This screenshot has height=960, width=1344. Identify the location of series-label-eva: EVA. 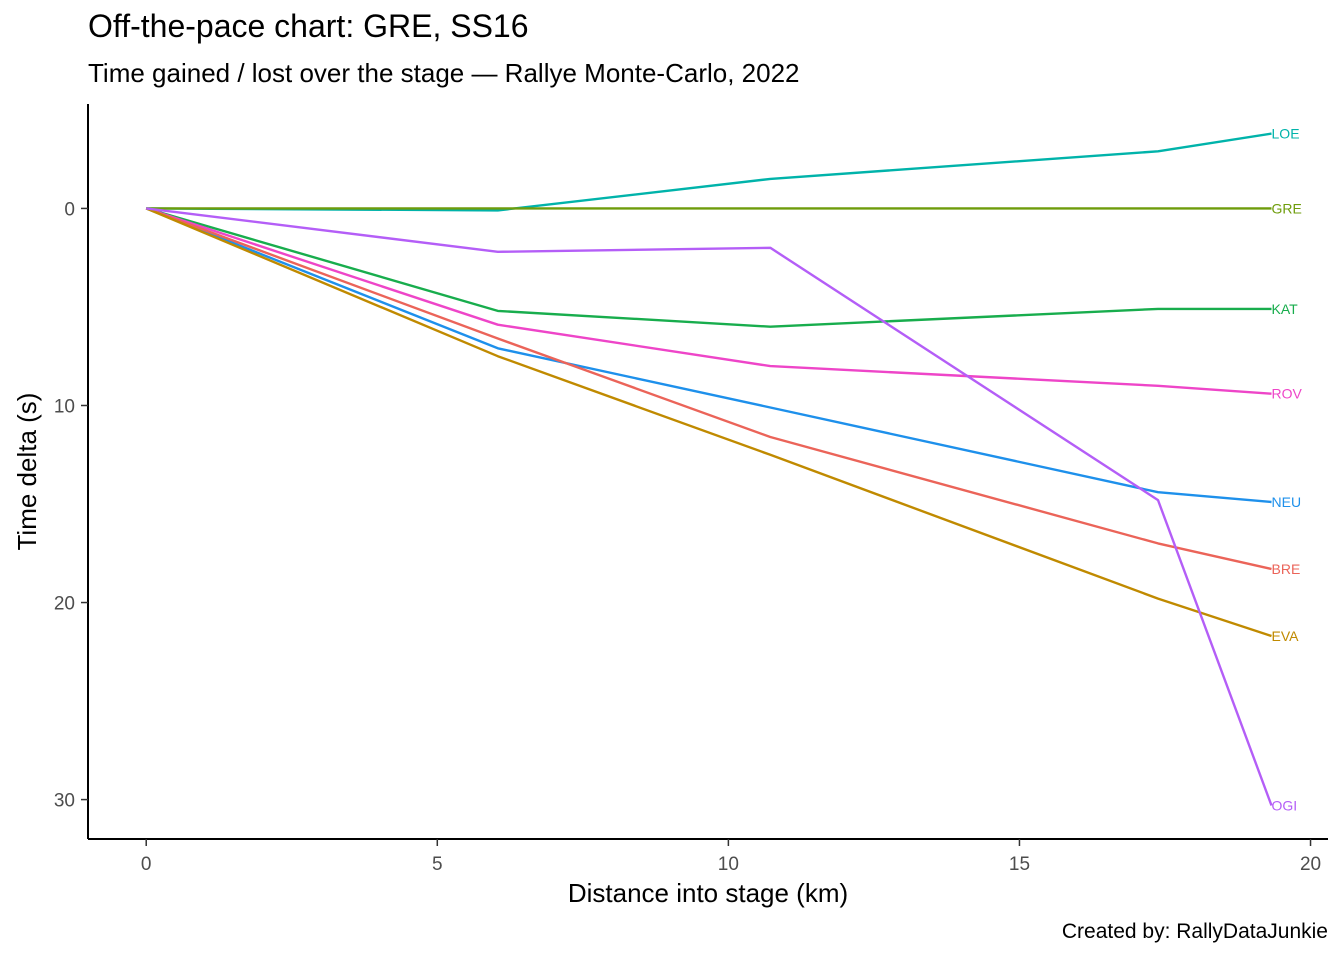
(1286, 636).